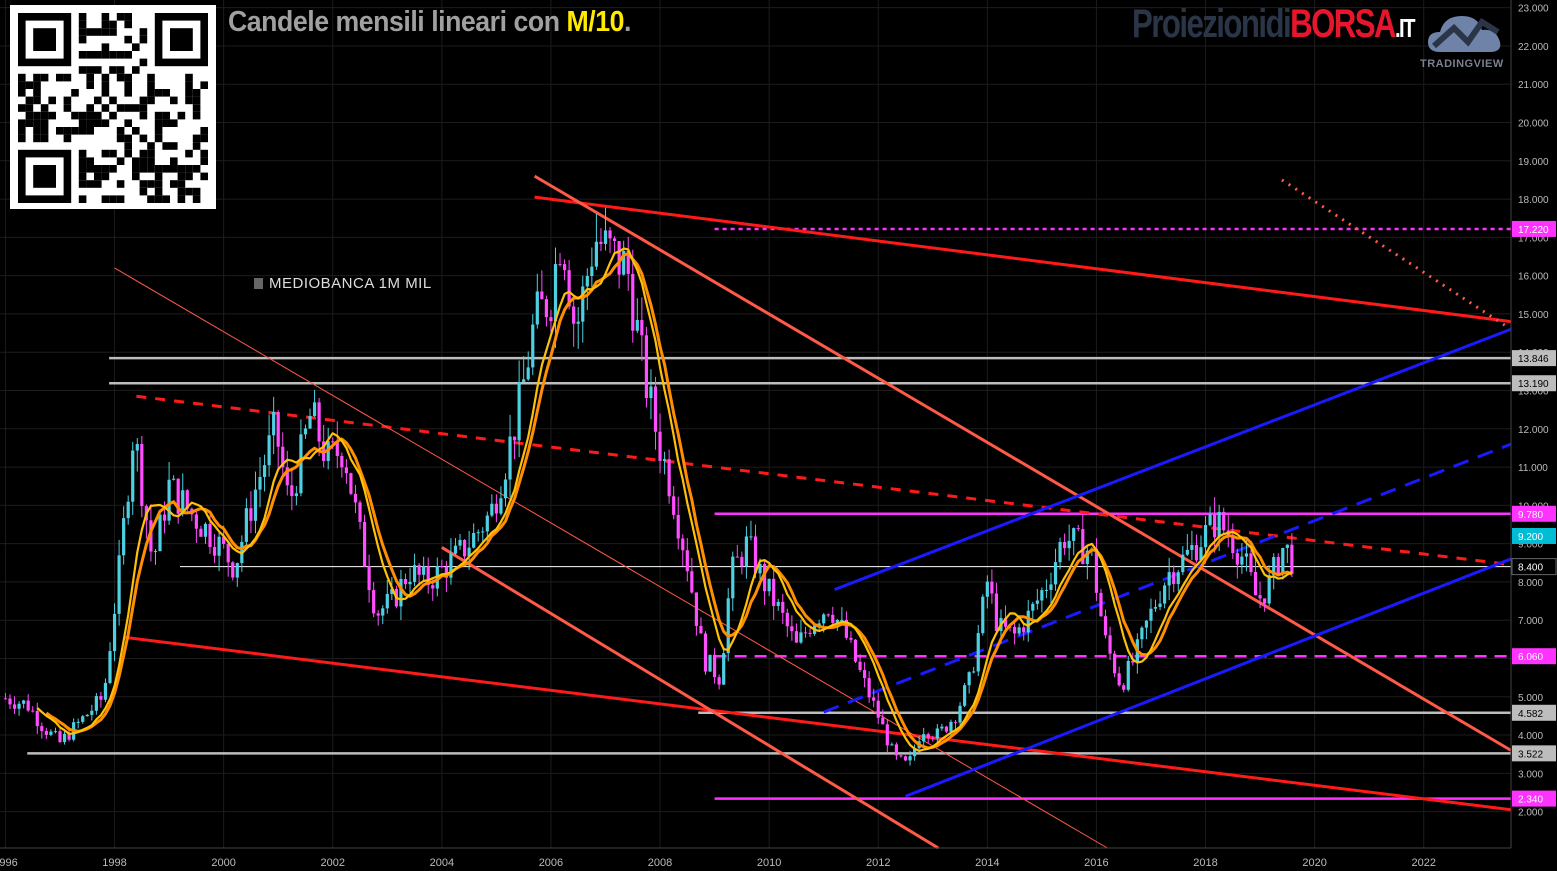 The width and height of the screenshot is (1557, 871). I want to click on symbol-text: MEDIOBANCA 1M MIL, so click(350, 283).